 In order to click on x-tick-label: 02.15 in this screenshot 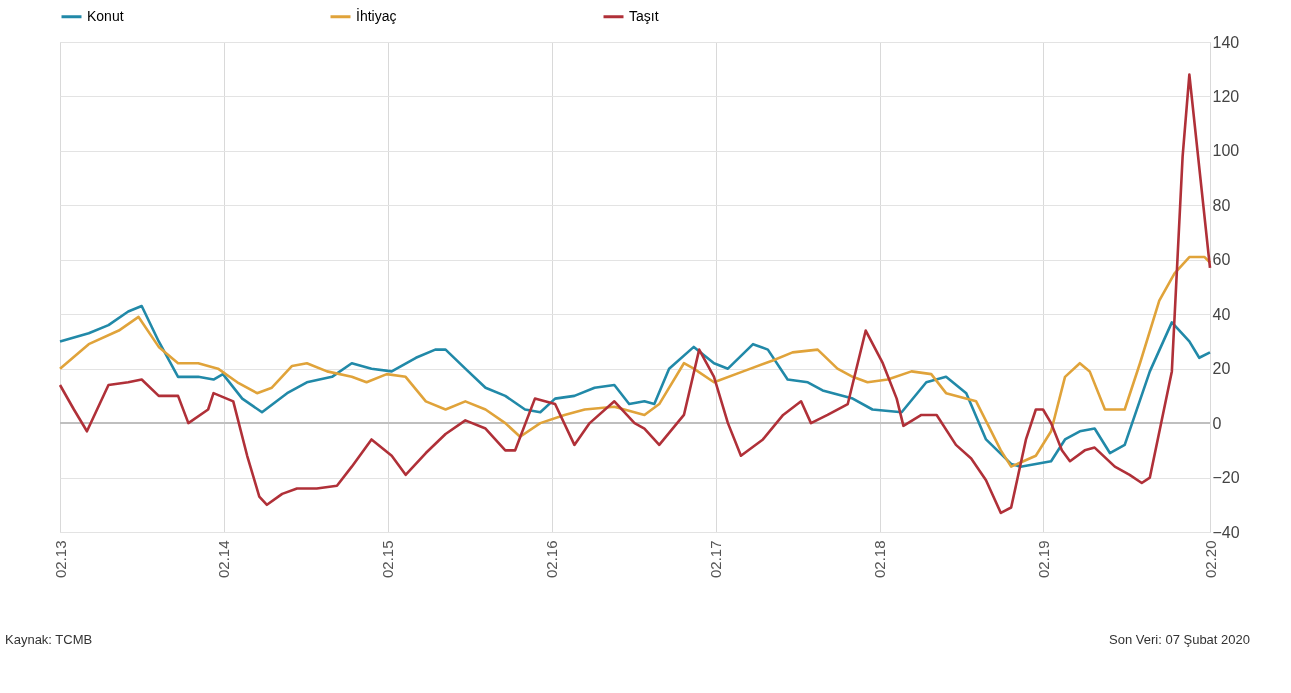, I will do `click(388, 559)`.